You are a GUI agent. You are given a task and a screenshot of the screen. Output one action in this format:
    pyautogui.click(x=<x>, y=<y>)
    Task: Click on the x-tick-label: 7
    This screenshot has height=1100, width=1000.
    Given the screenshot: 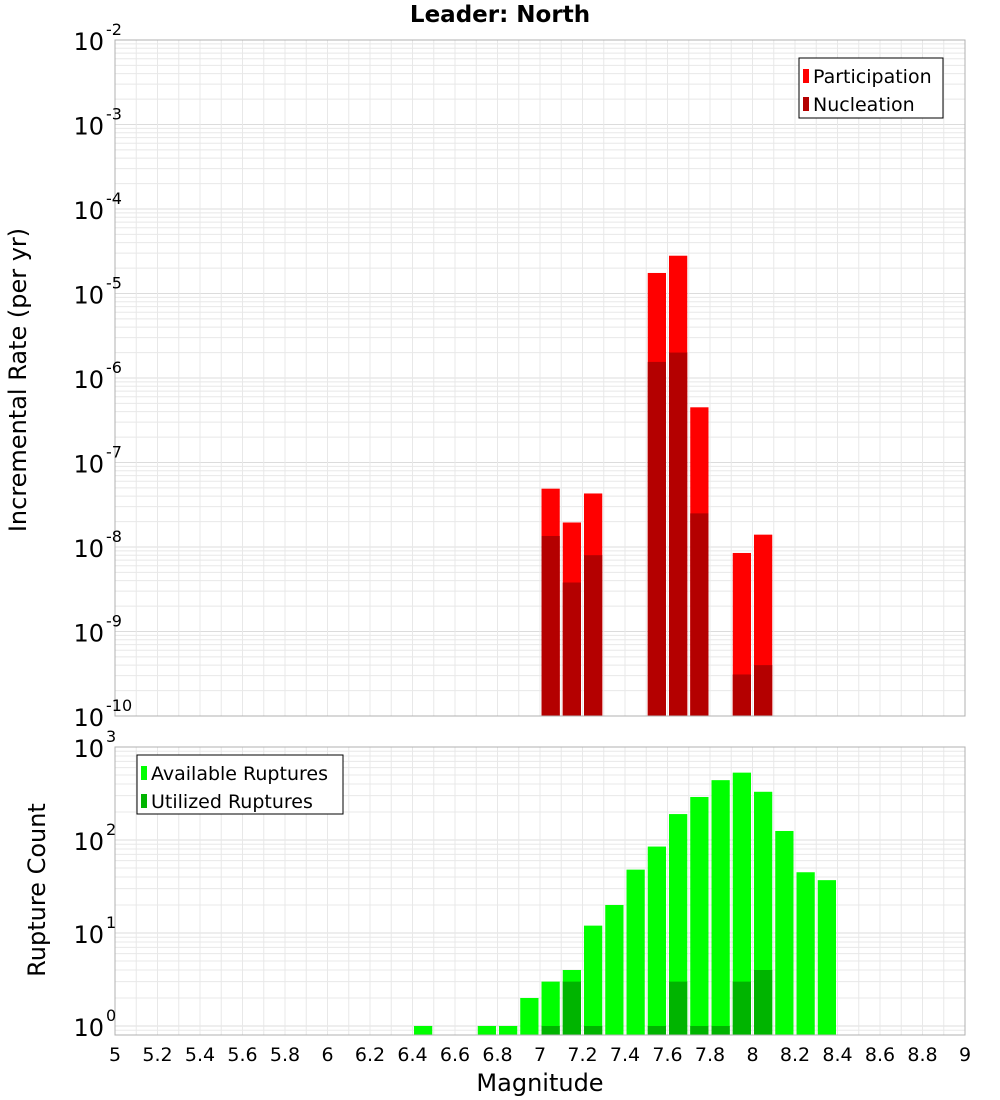 What is the action you would take?
    pyautogui.click(x=540, y=1055)
    